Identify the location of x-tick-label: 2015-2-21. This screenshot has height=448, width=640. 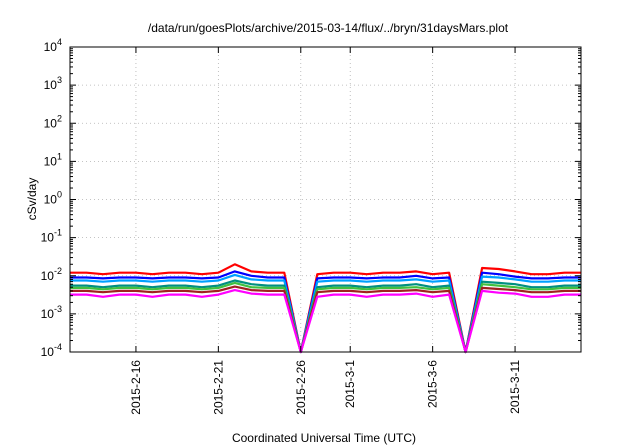
(218, 387).